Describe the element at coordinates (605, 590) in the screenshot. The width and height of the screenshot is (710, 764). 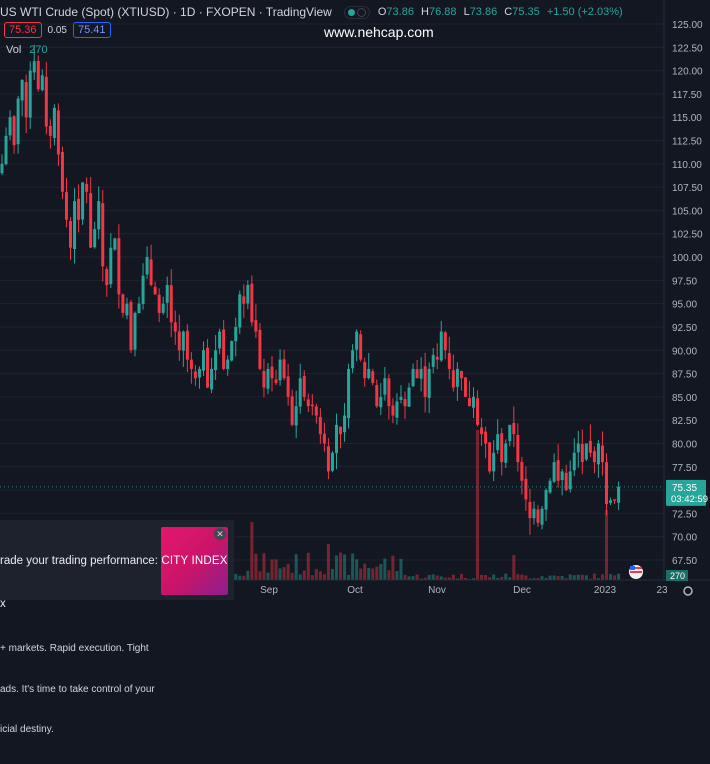
I see `x-tick-label: 2023` at that location.